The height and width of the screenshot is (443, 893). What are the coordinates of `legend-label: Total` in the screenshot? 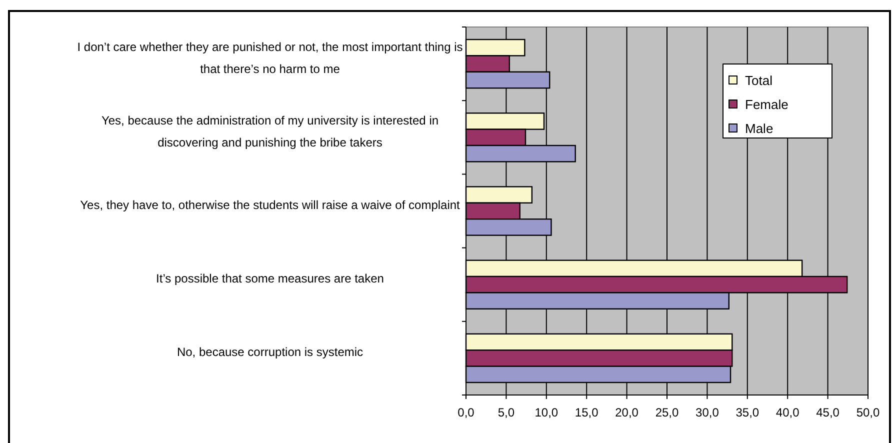 It's located at (759, 80).